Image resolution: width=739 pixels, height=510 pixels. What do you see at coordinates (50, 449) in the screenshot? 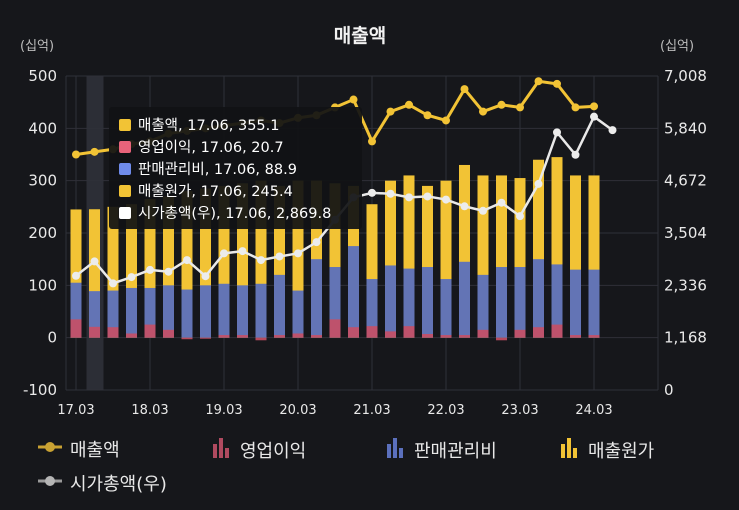
I see `legend-icon-sales` at bounding box center [50, 449].